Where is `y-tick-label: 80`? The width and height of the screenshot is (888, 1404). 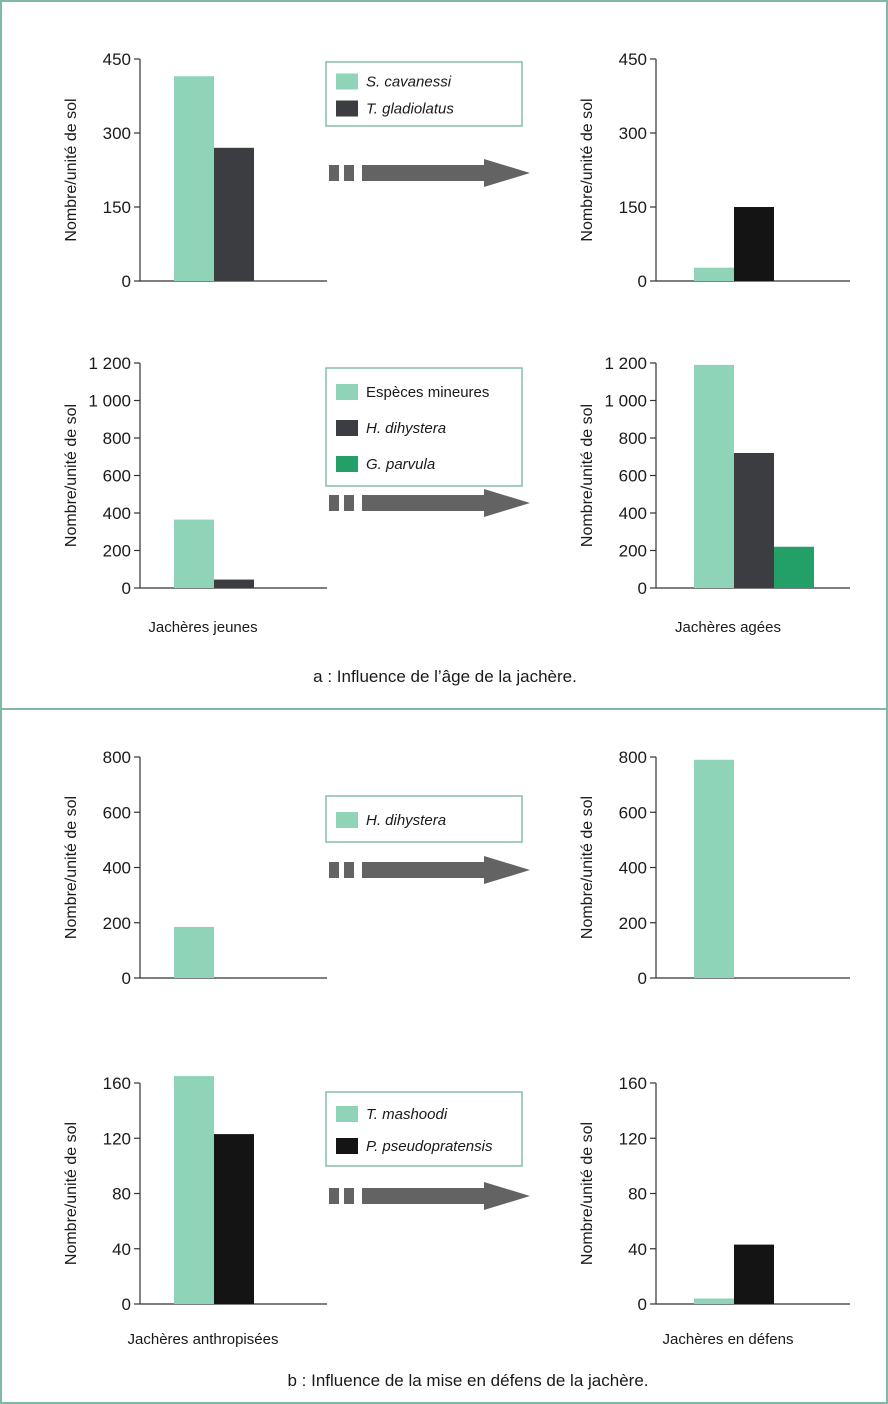
y-tick-label: 80 is located at coordinates (121, 1194).